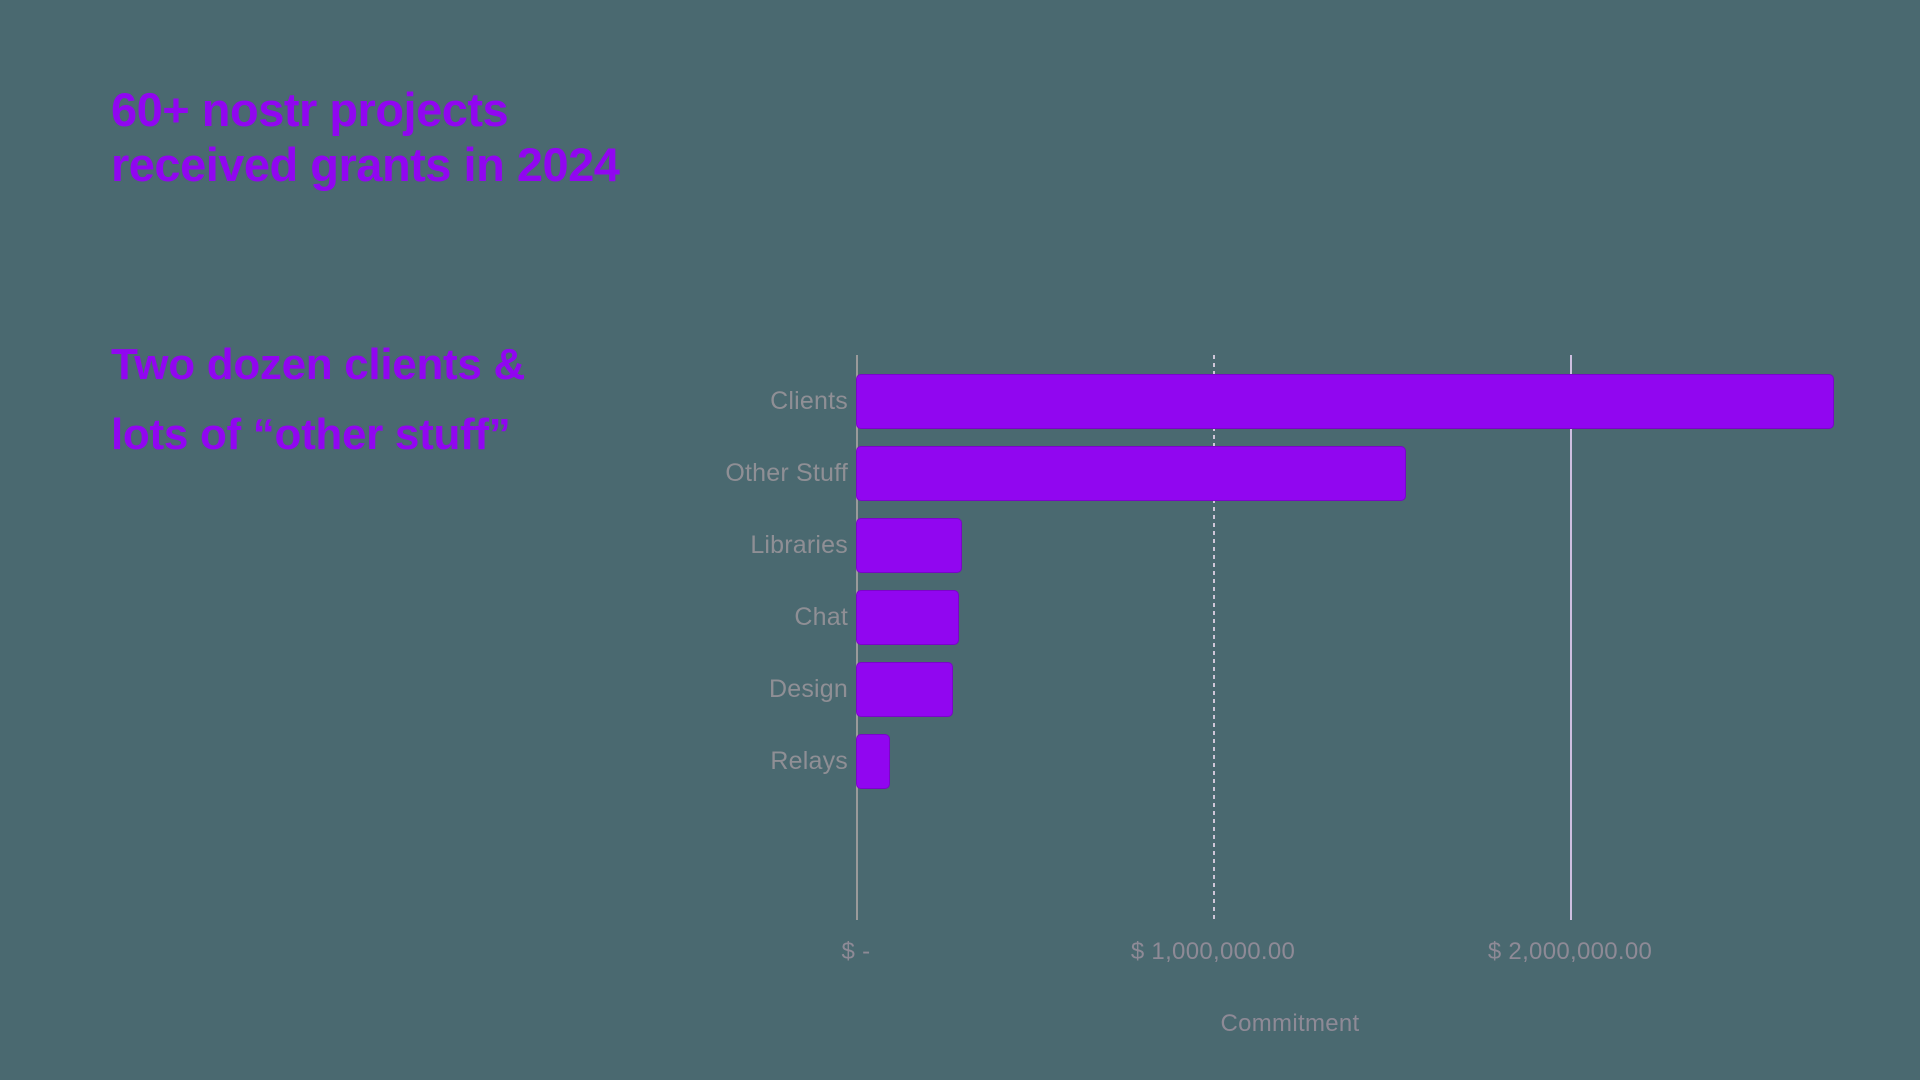 Image resolution: width=1920 pixels, height=1080 pixels. Describe the element at coordinates (907, 617) in the screenshot. I see `bar-chat` at that location.